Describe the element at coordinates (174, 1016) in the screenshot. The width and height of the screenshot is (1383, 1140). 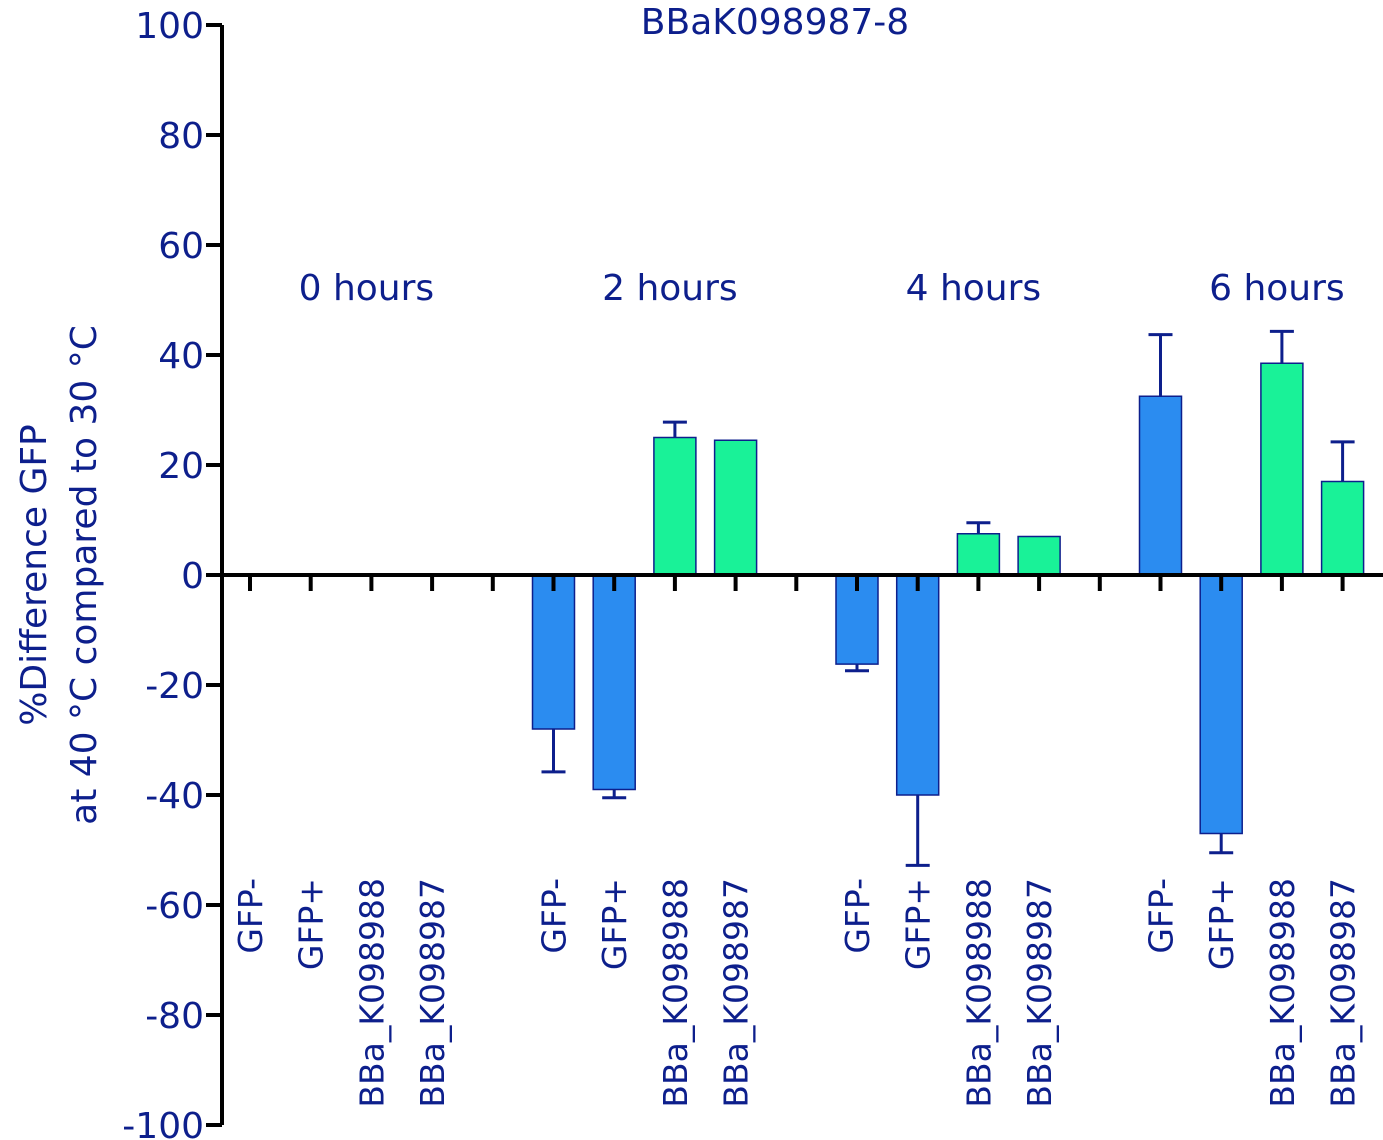
I see `y-tick-label: -80` at that location.